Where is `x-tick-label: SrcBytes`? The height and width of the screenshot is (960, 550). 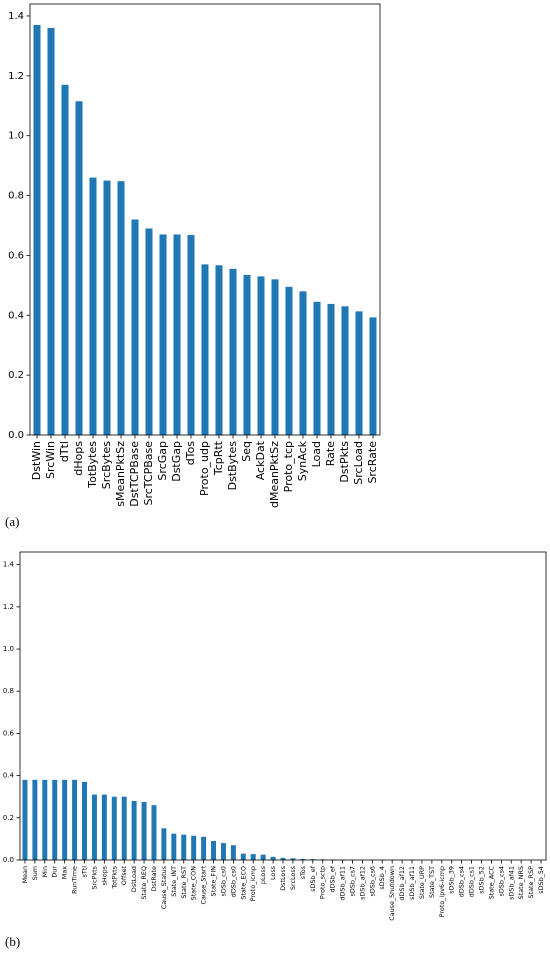
x-tick-label: SrcBytes is located at coordinates (106, 465).